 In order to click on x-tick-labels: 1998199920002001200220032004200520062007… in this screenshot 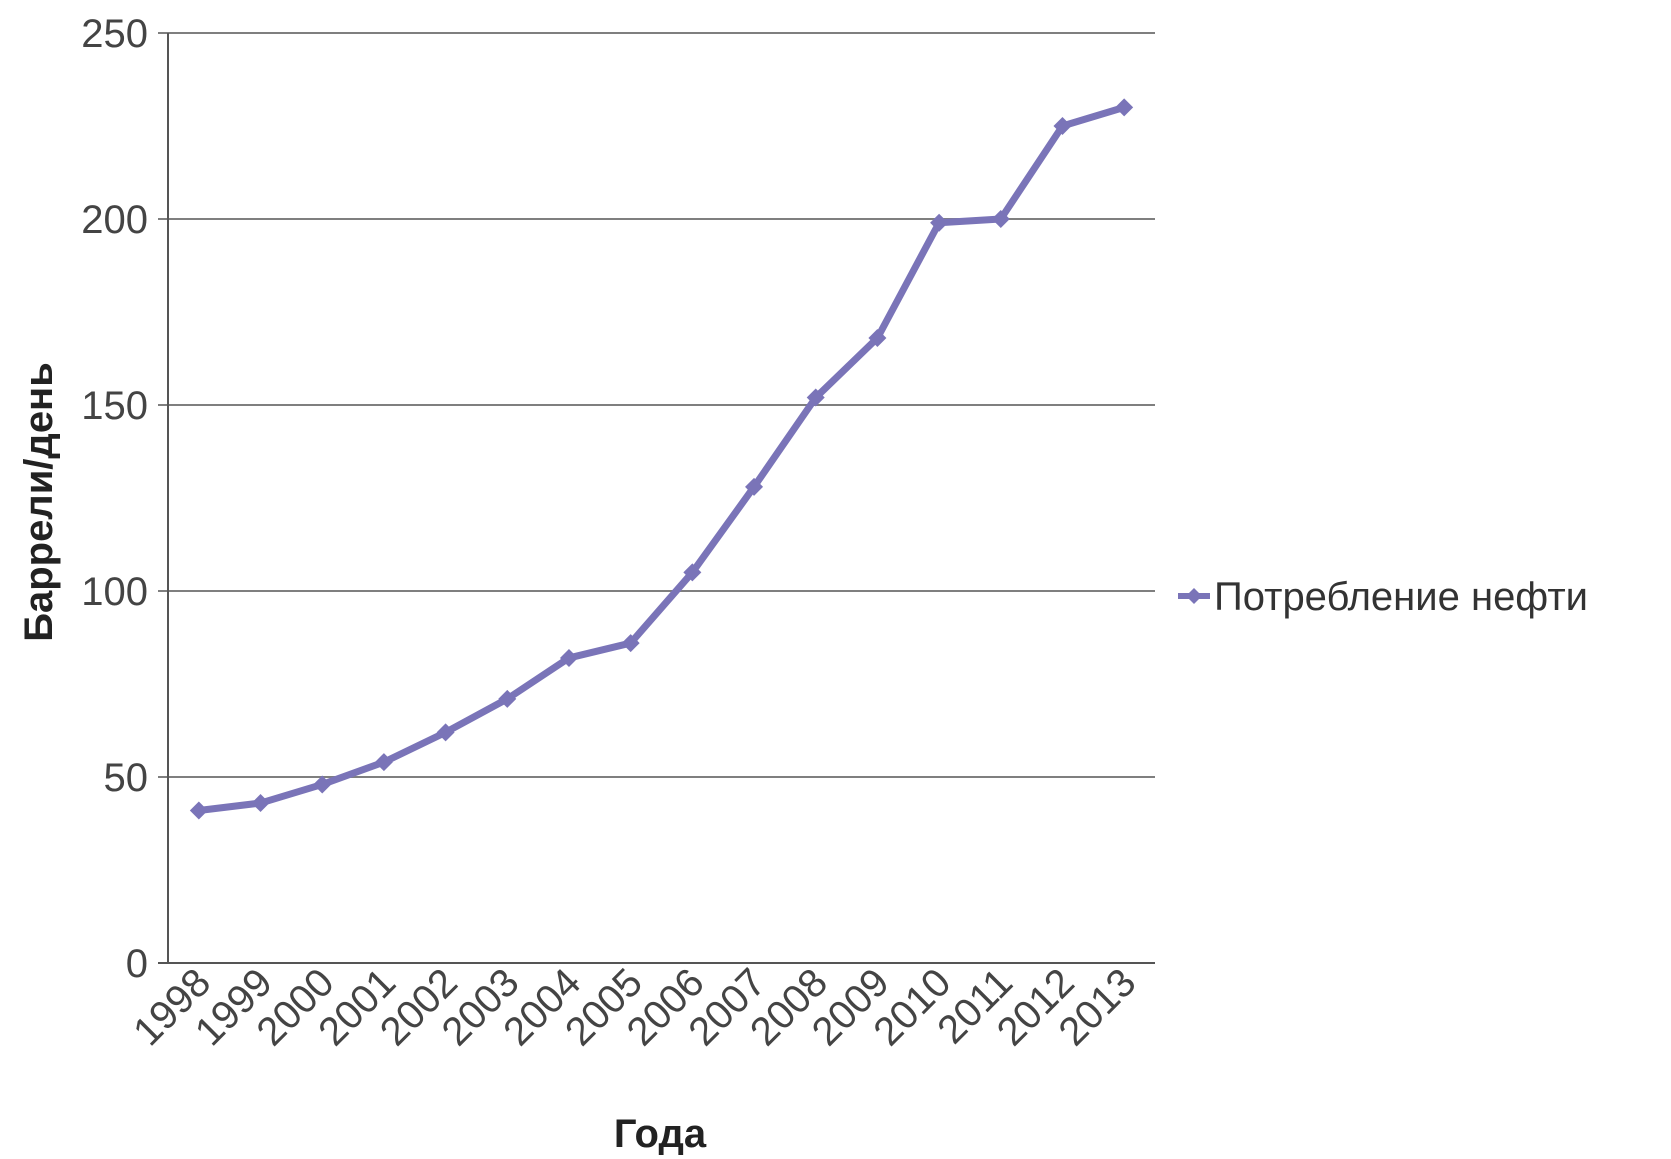, I will do `click(634, 1007)`.